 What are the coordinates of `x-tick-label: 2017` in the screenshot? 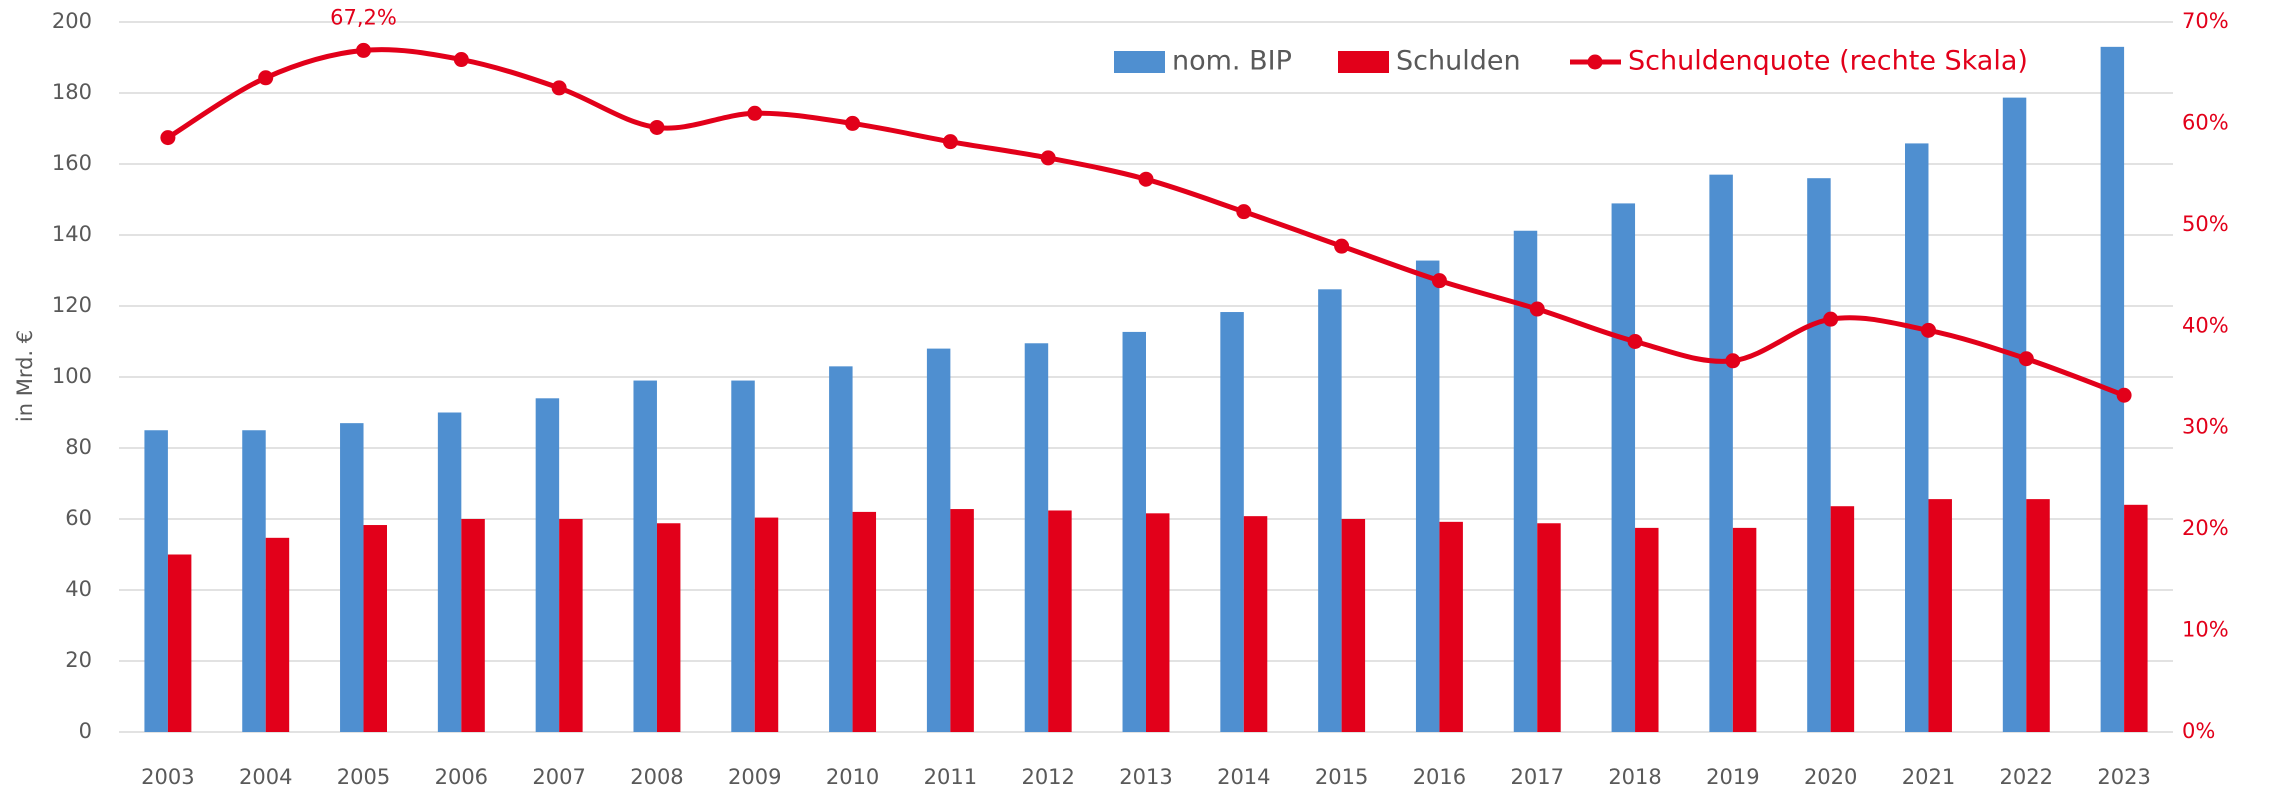 It's located at (1537, 777).